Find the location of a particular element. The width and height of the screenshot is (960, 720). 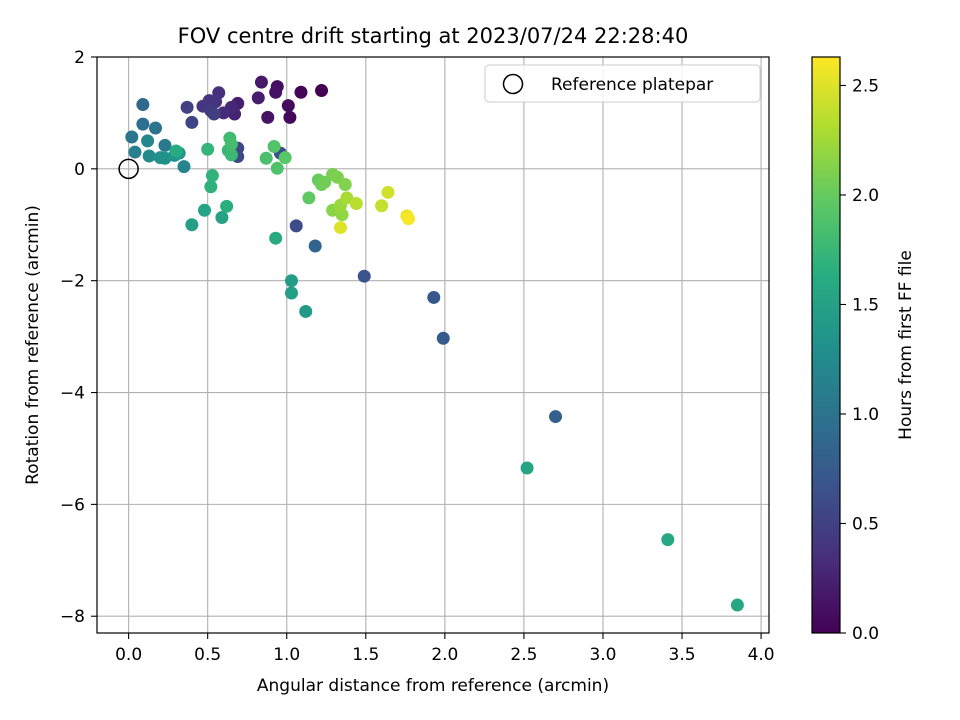

colorbar-label: Hours from first FF file is located at coordinates (906, 345).